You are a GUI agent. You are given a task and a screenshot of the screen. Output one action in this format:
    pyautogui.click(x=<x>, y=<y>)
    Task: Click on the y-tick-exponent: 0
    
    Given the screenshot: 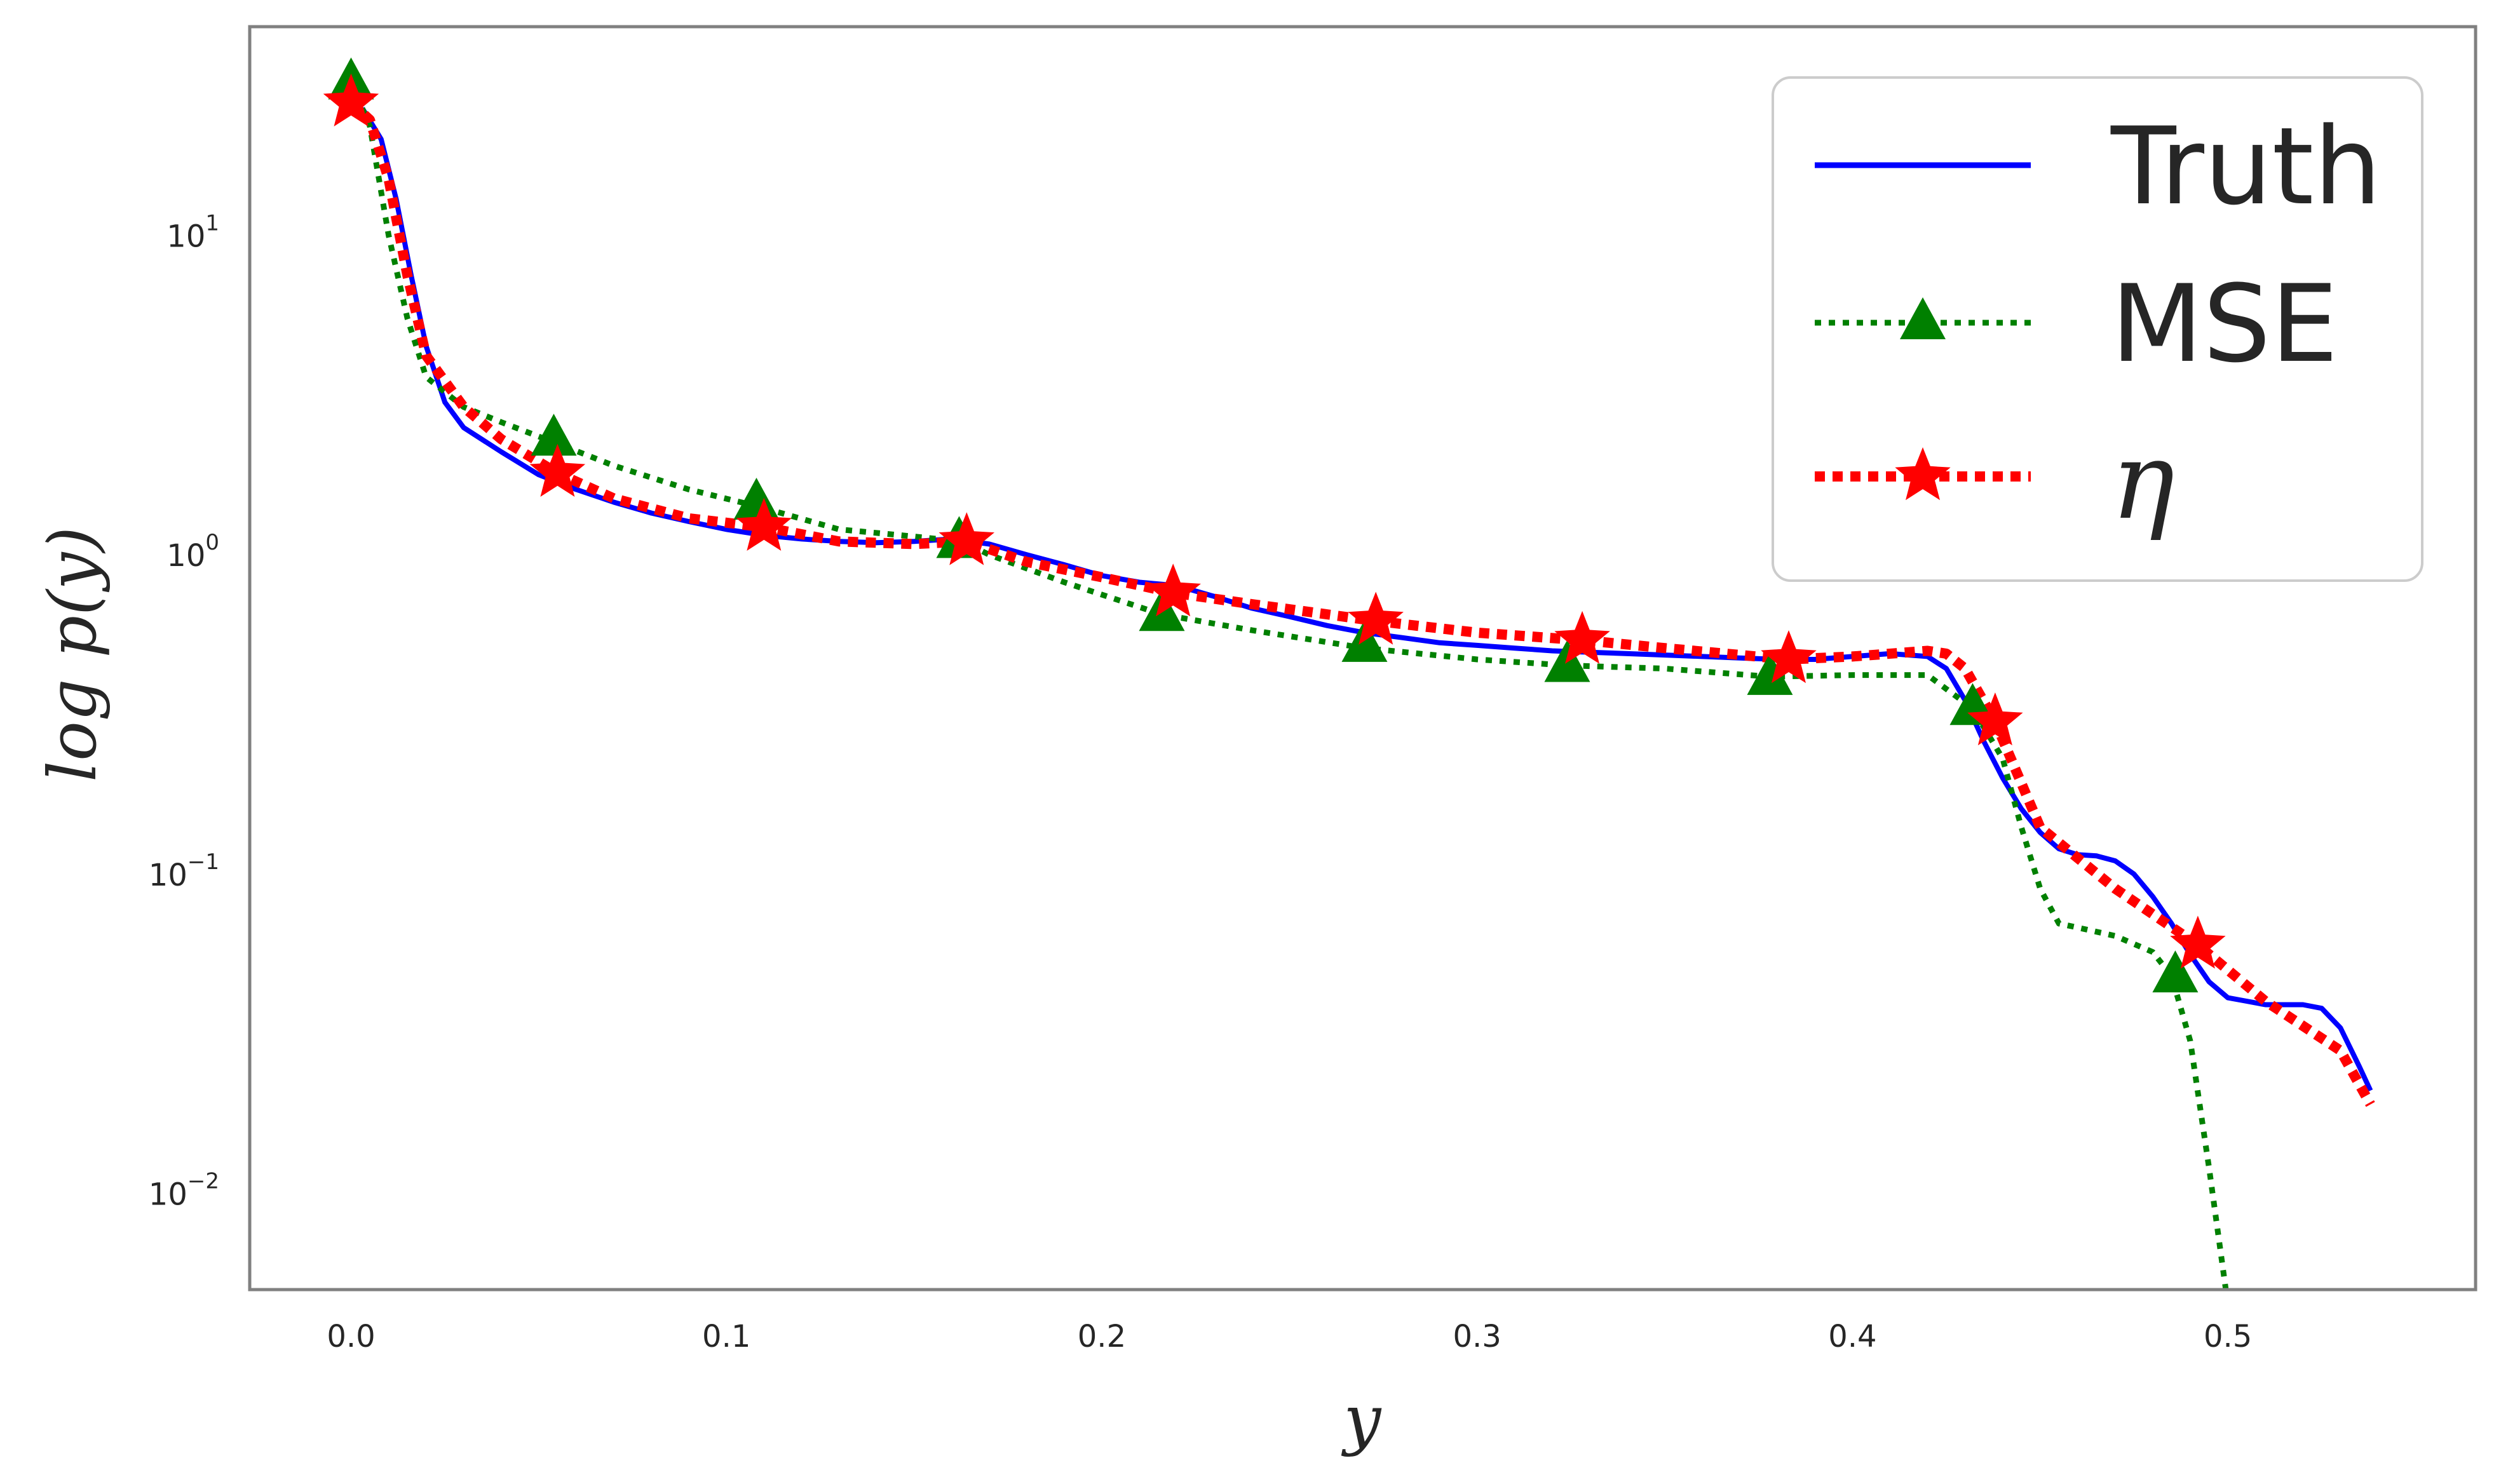 What is the action you would take?
    pyautogui.click(x=212, y=542)
    